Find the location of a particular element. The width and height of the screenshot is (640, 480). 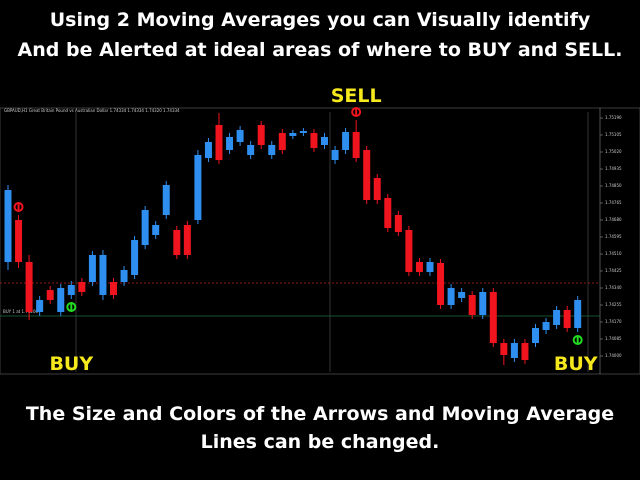

y-tick-label: 1.74425 is located at coordinates (613, 270).